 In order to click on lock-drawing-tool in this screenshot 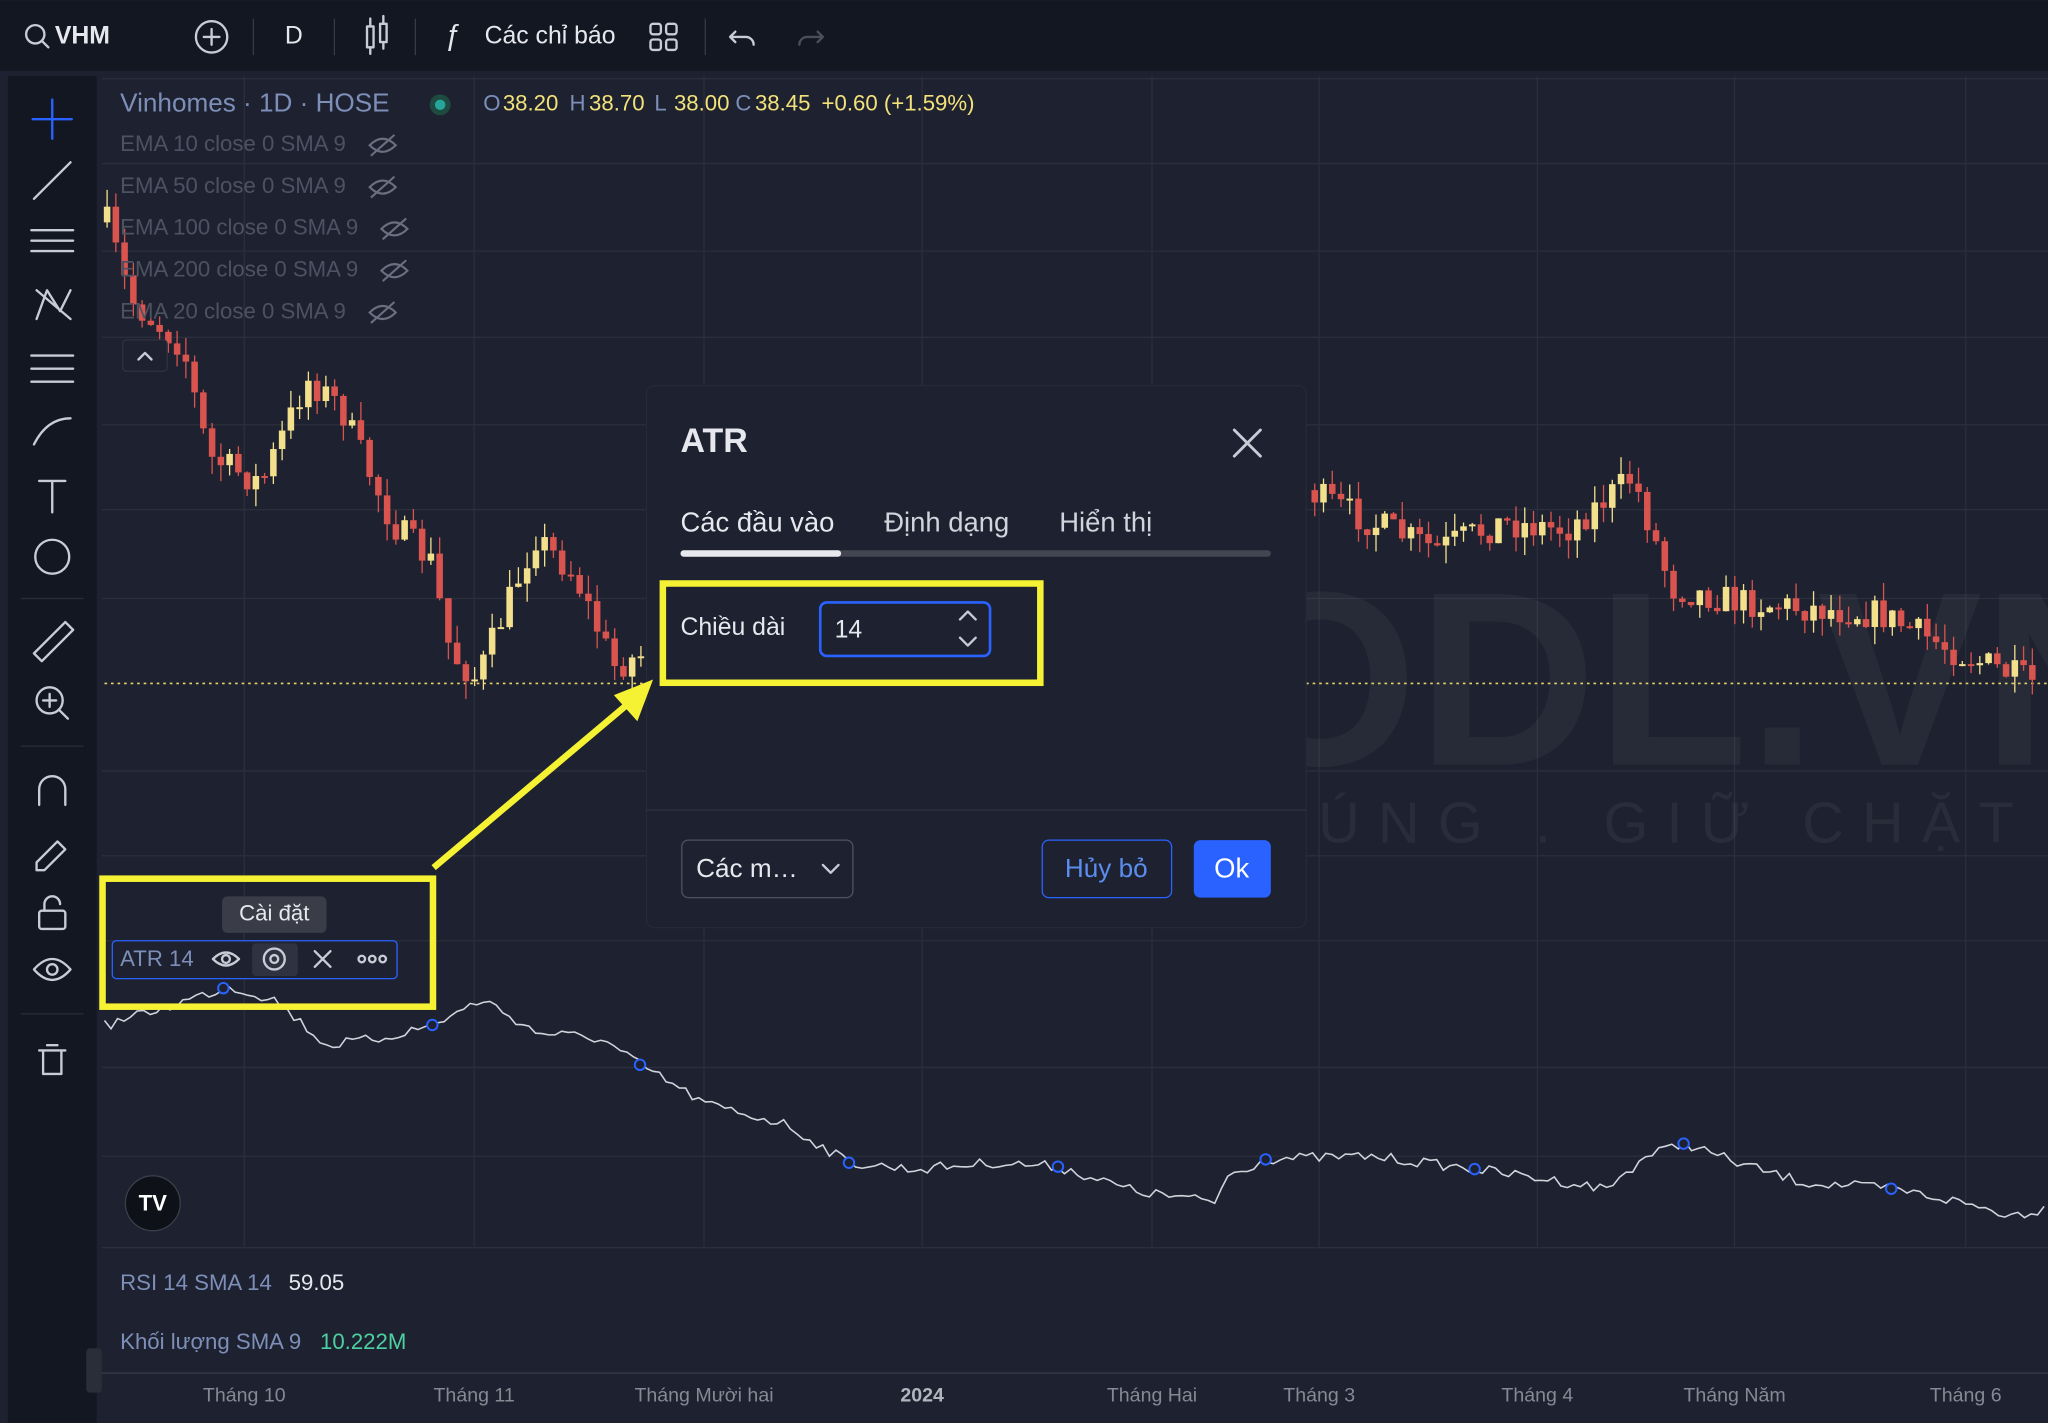, I will do `click(51, 856)`.